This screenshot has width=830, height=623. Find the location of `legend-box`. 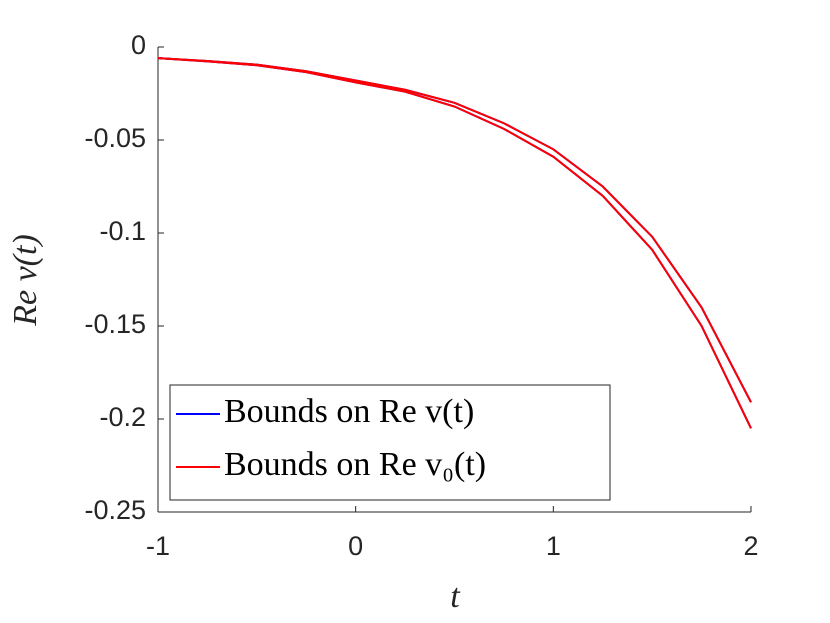

legend-box is located at coordinates (390, 442).